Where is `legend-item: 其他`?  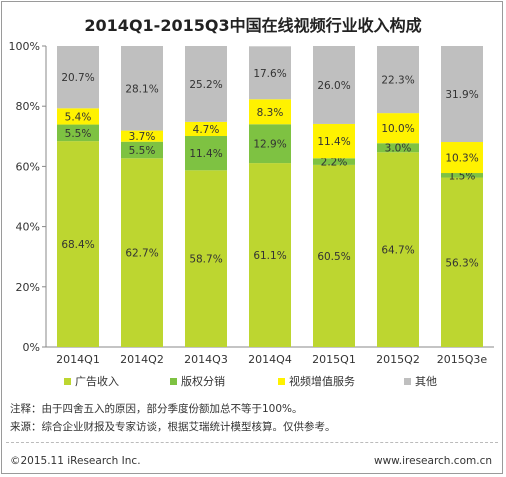
legend-item: 其他 is located at coordinates (420, 381).